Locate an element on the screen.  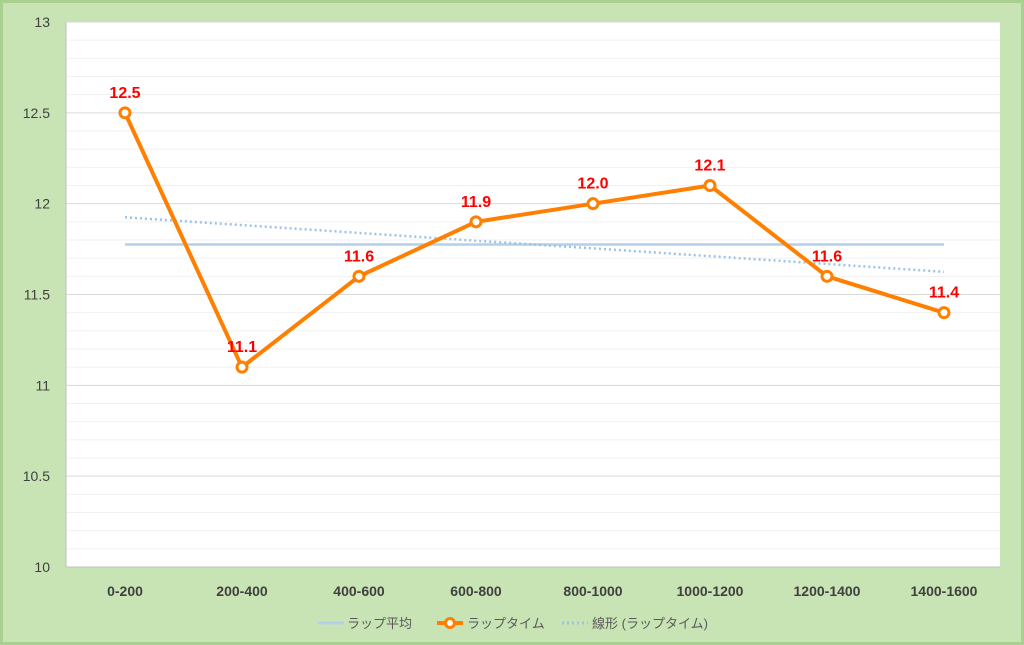
data-label: 12.5 is located at coordinates (124, 93).